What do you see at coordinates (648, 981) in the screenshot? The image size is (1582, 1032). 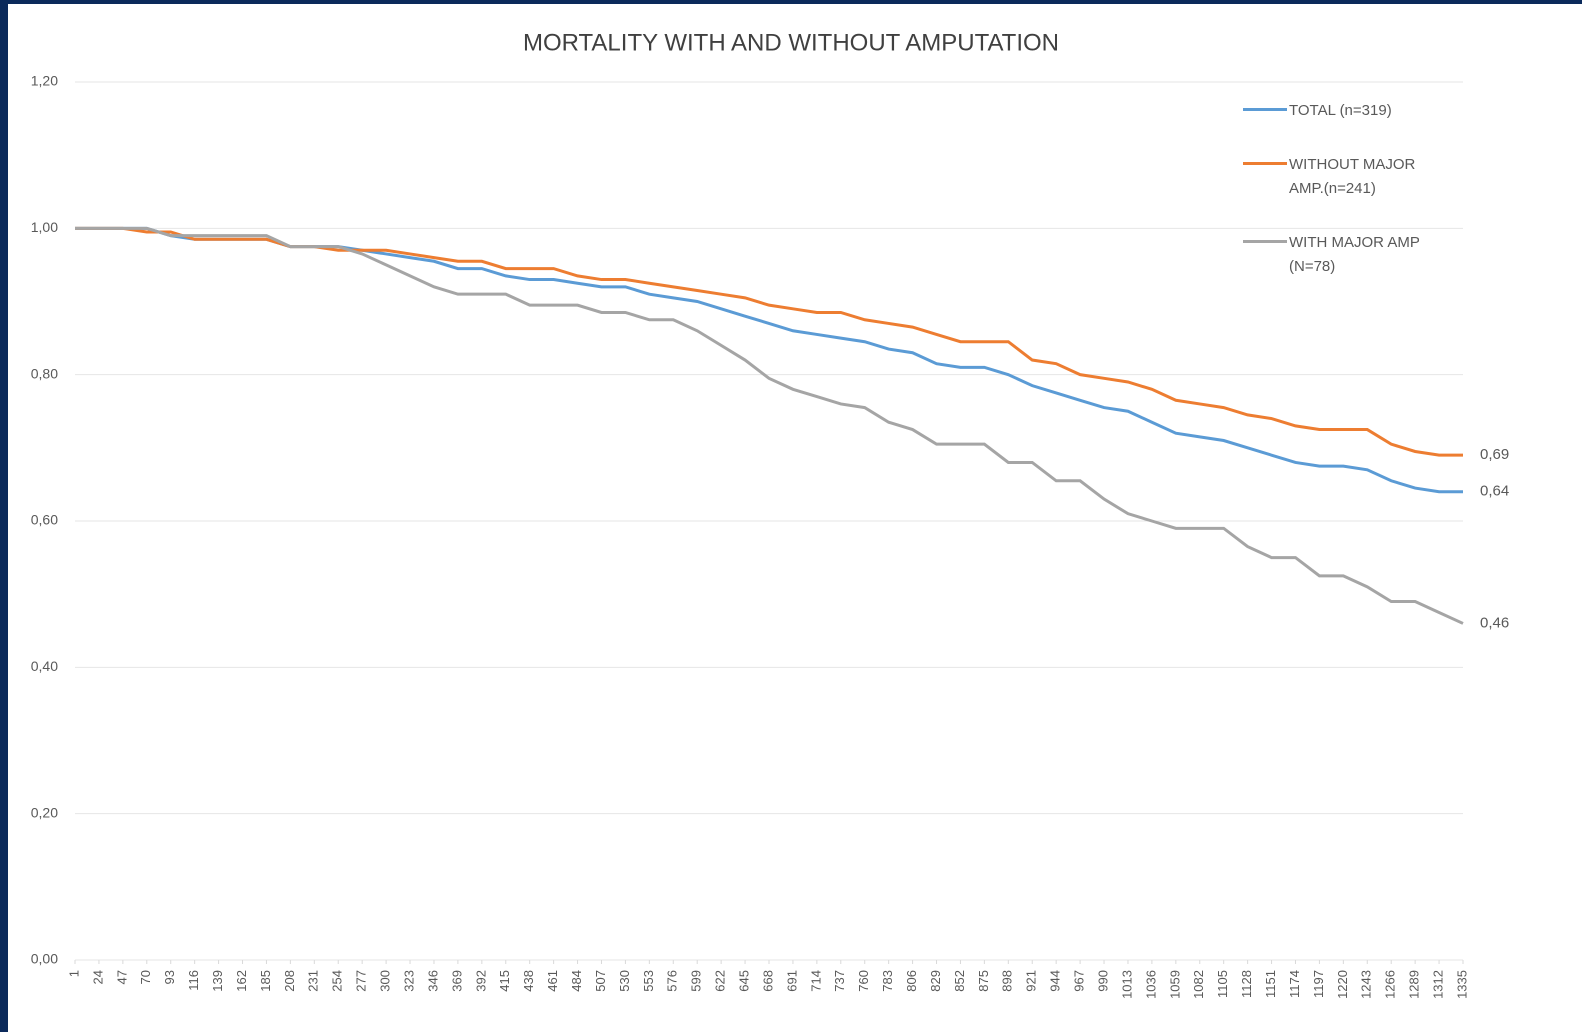 I see `x-tick-label: 553` at bounding box center [648, 981].